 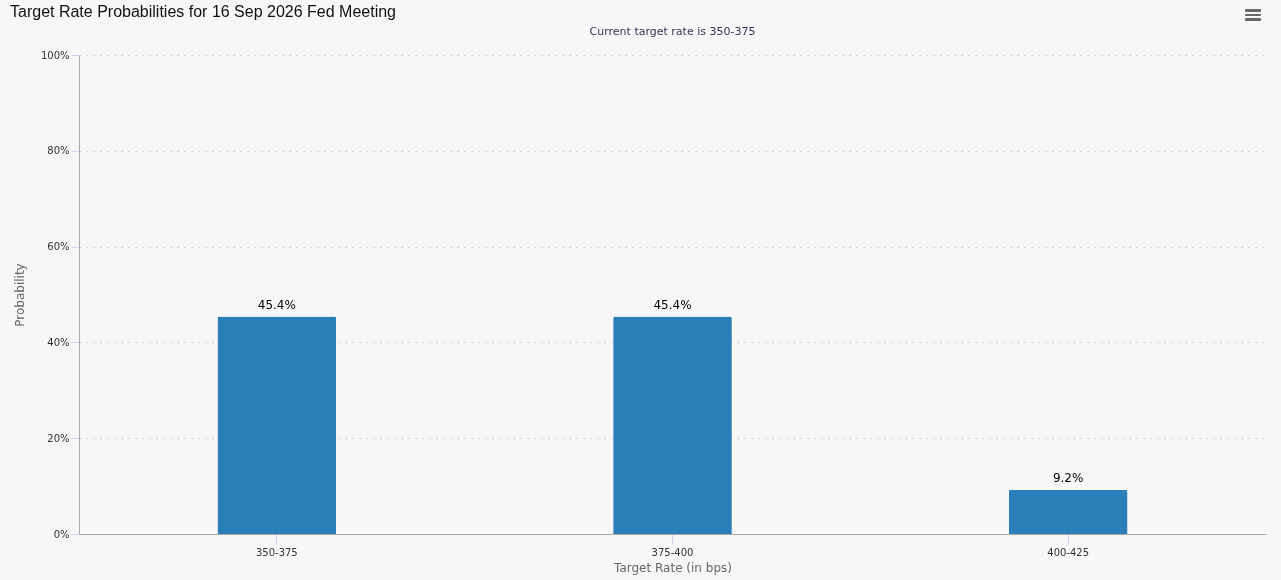 What do you see at coordinates (1068, 477) in the screenshot?
I see `data-label: 9.2%` at bounding box center [1068, 477].